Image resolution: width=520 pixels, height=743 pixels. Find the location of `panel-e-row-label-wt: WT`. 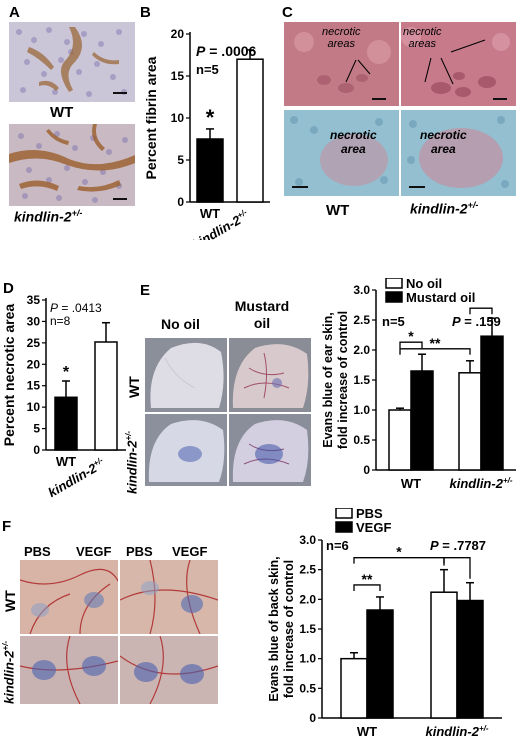

panel-e-row-label-wt: WT is located at coordinates (134, 387).